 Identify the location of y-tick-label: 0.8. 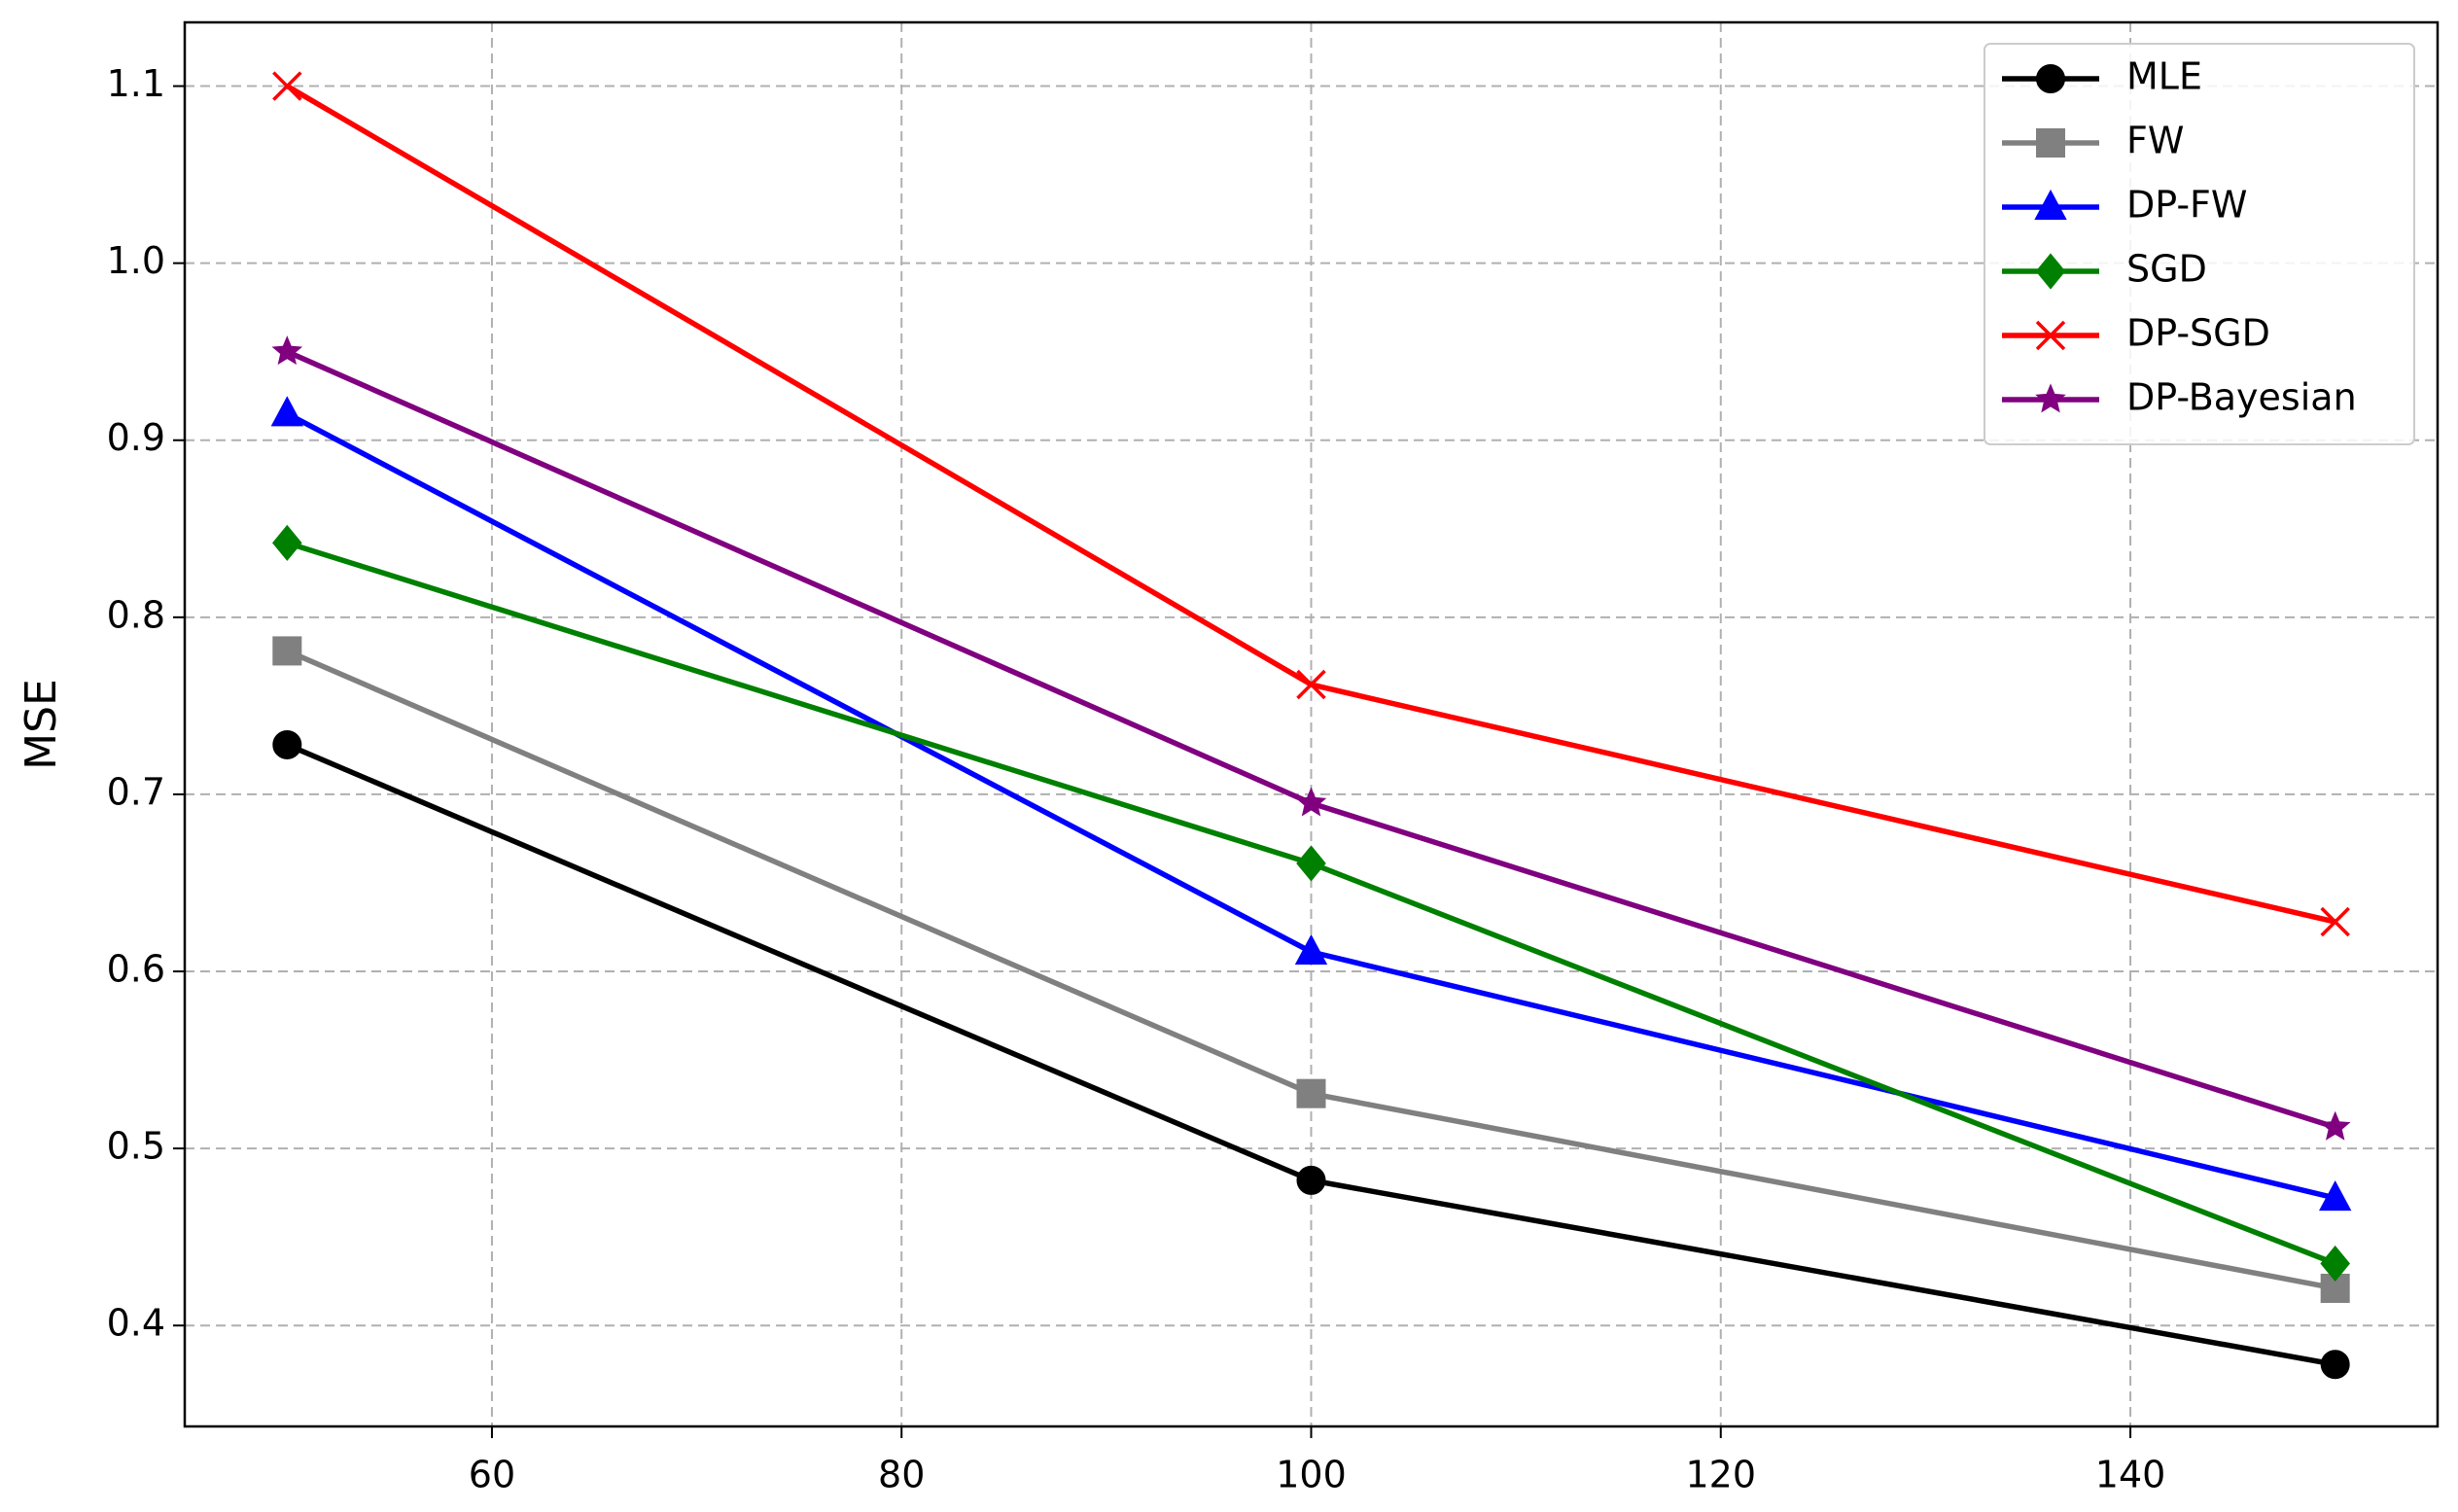
(136, 614).